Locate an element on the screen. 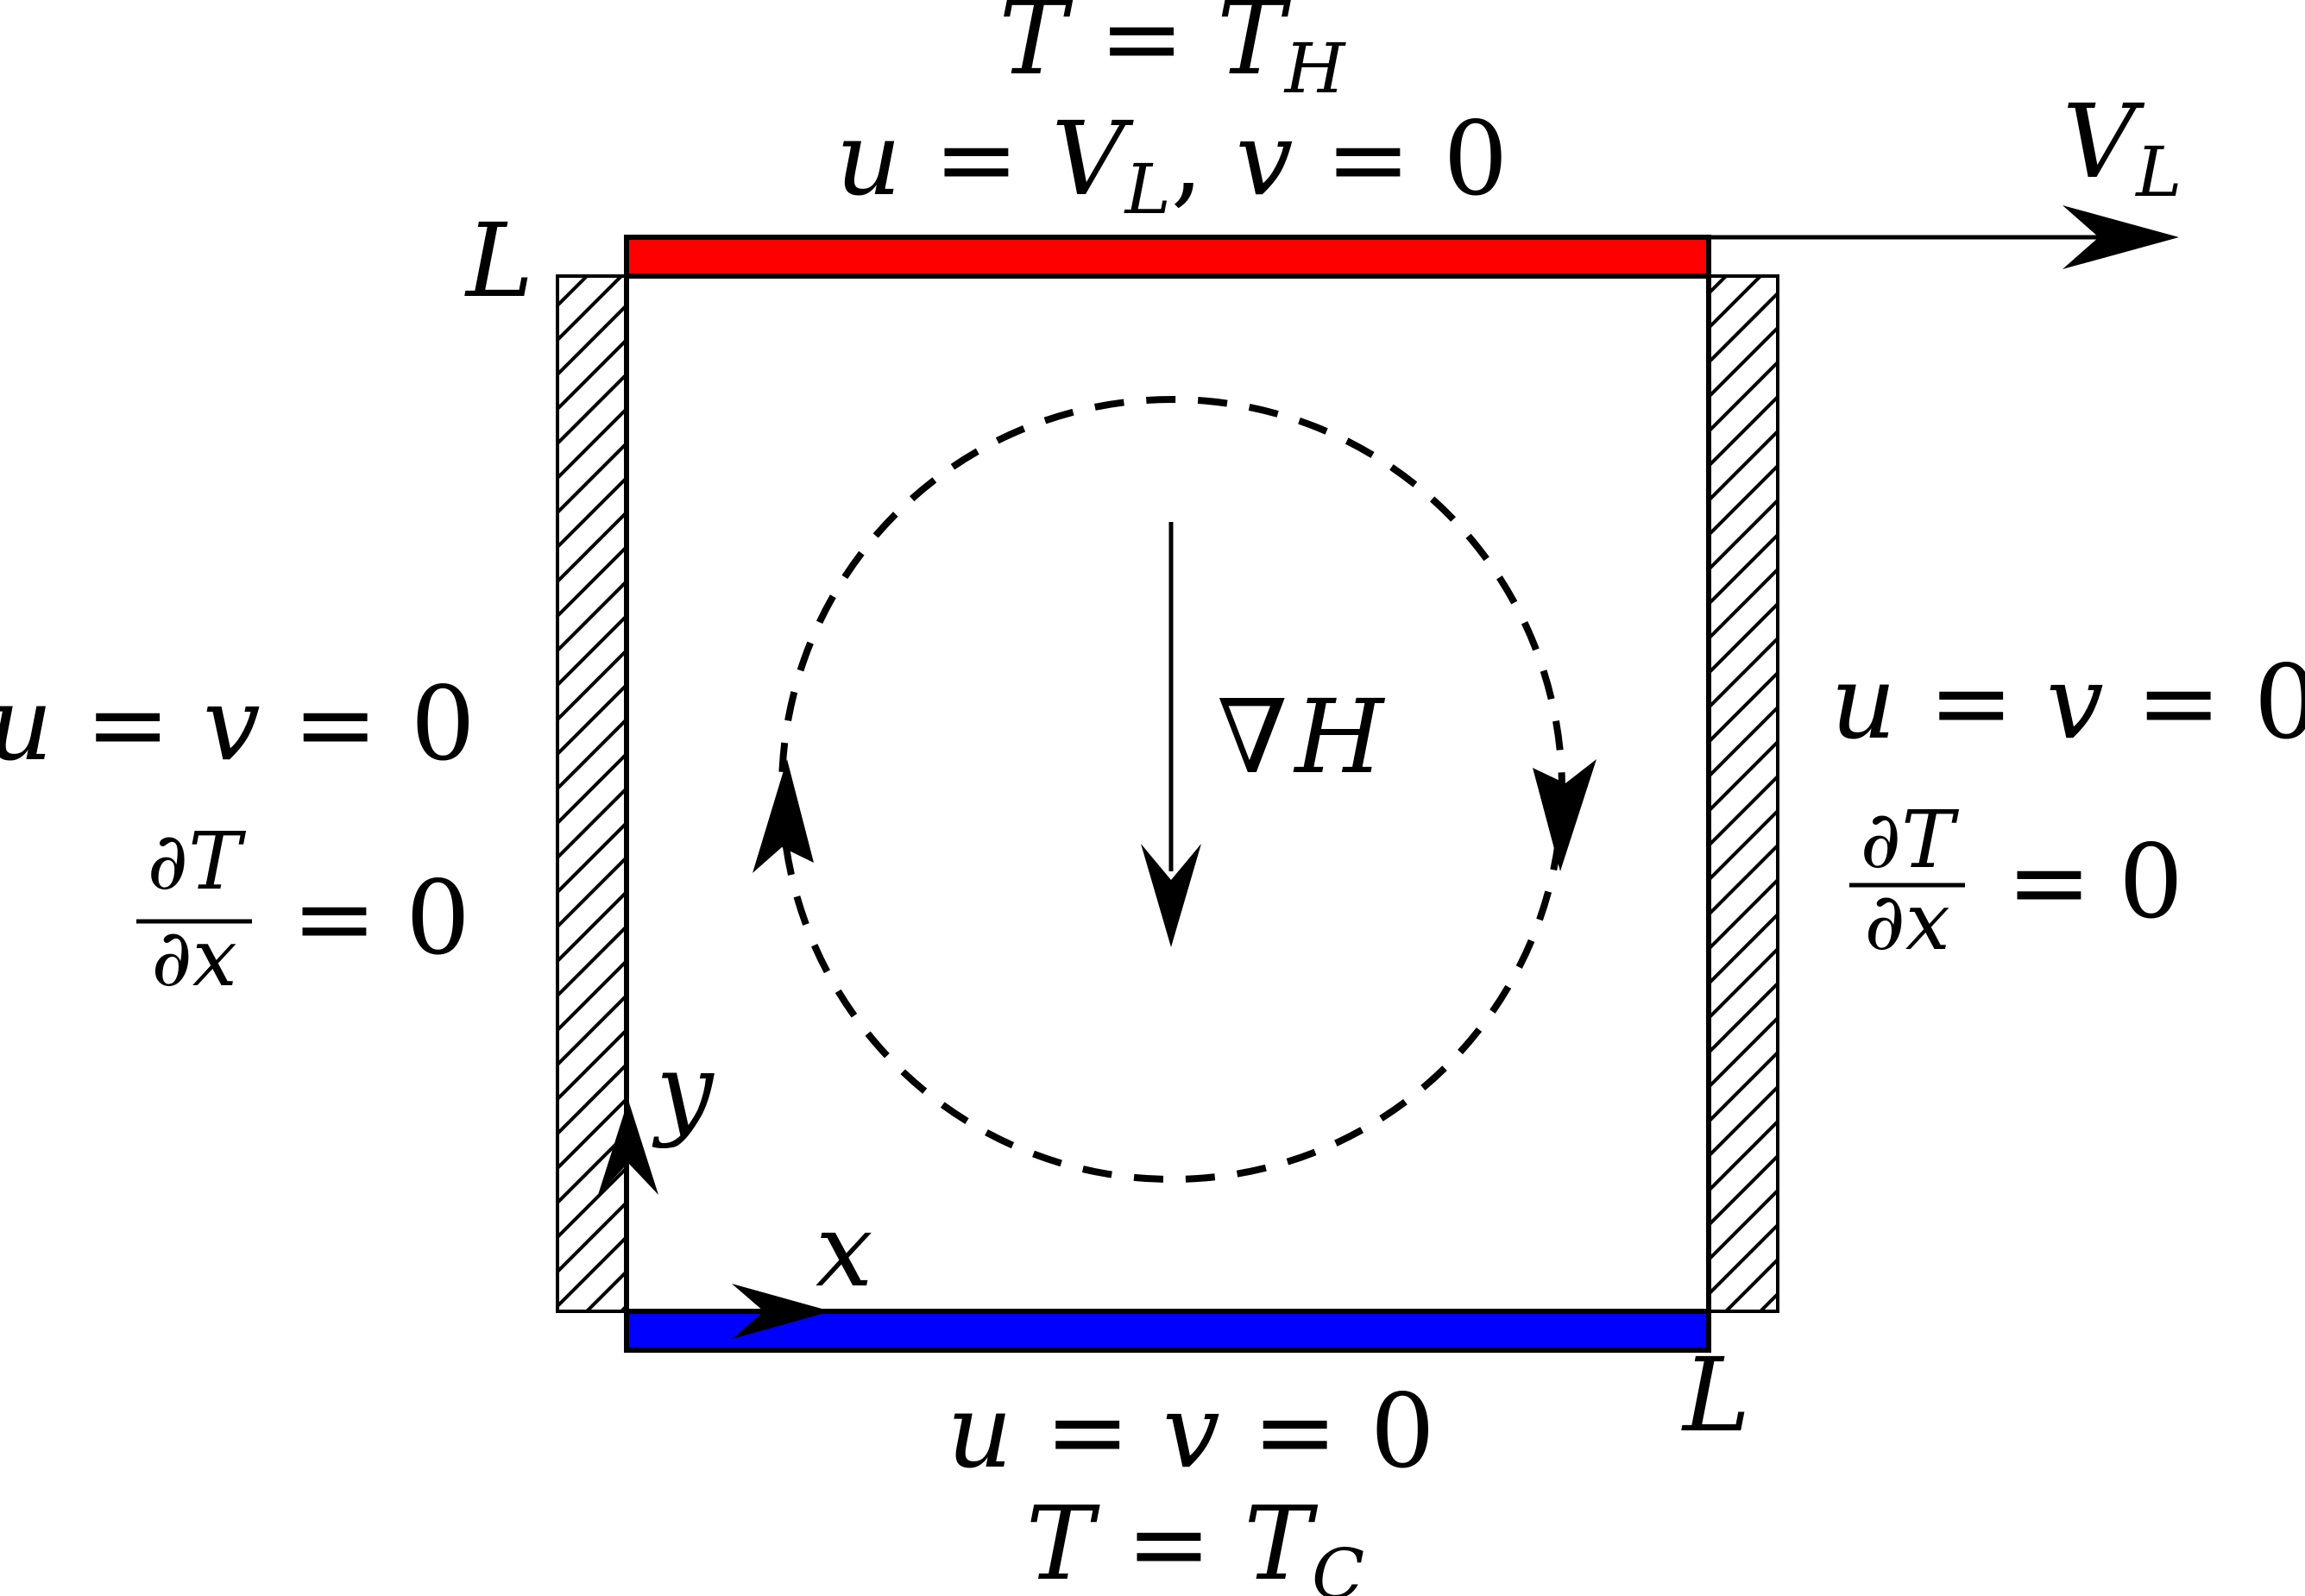 The height and width of the screenshot is (1596, 2305). right-flux-label: ∂T ∂x = 0 is located at coordinates (2016, 881).